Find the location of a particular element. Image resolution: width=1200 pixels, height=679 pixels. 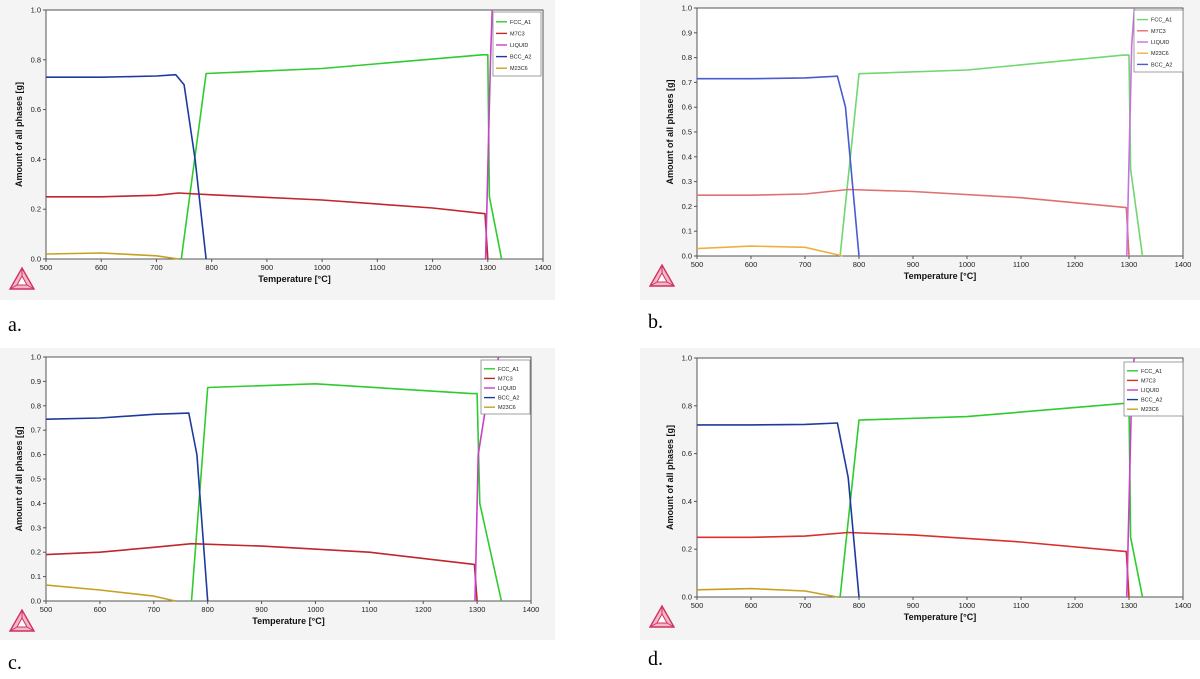

x-tick-label: 1100 is located at coordinates (1021, 264).